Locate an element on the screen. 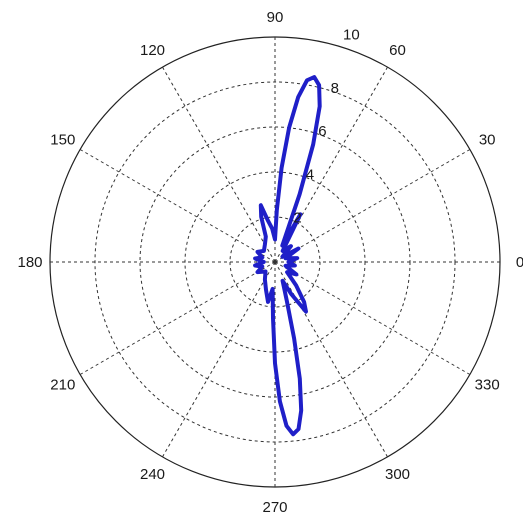  angle-tick-label: 90 is located at coordinates (275, 17).